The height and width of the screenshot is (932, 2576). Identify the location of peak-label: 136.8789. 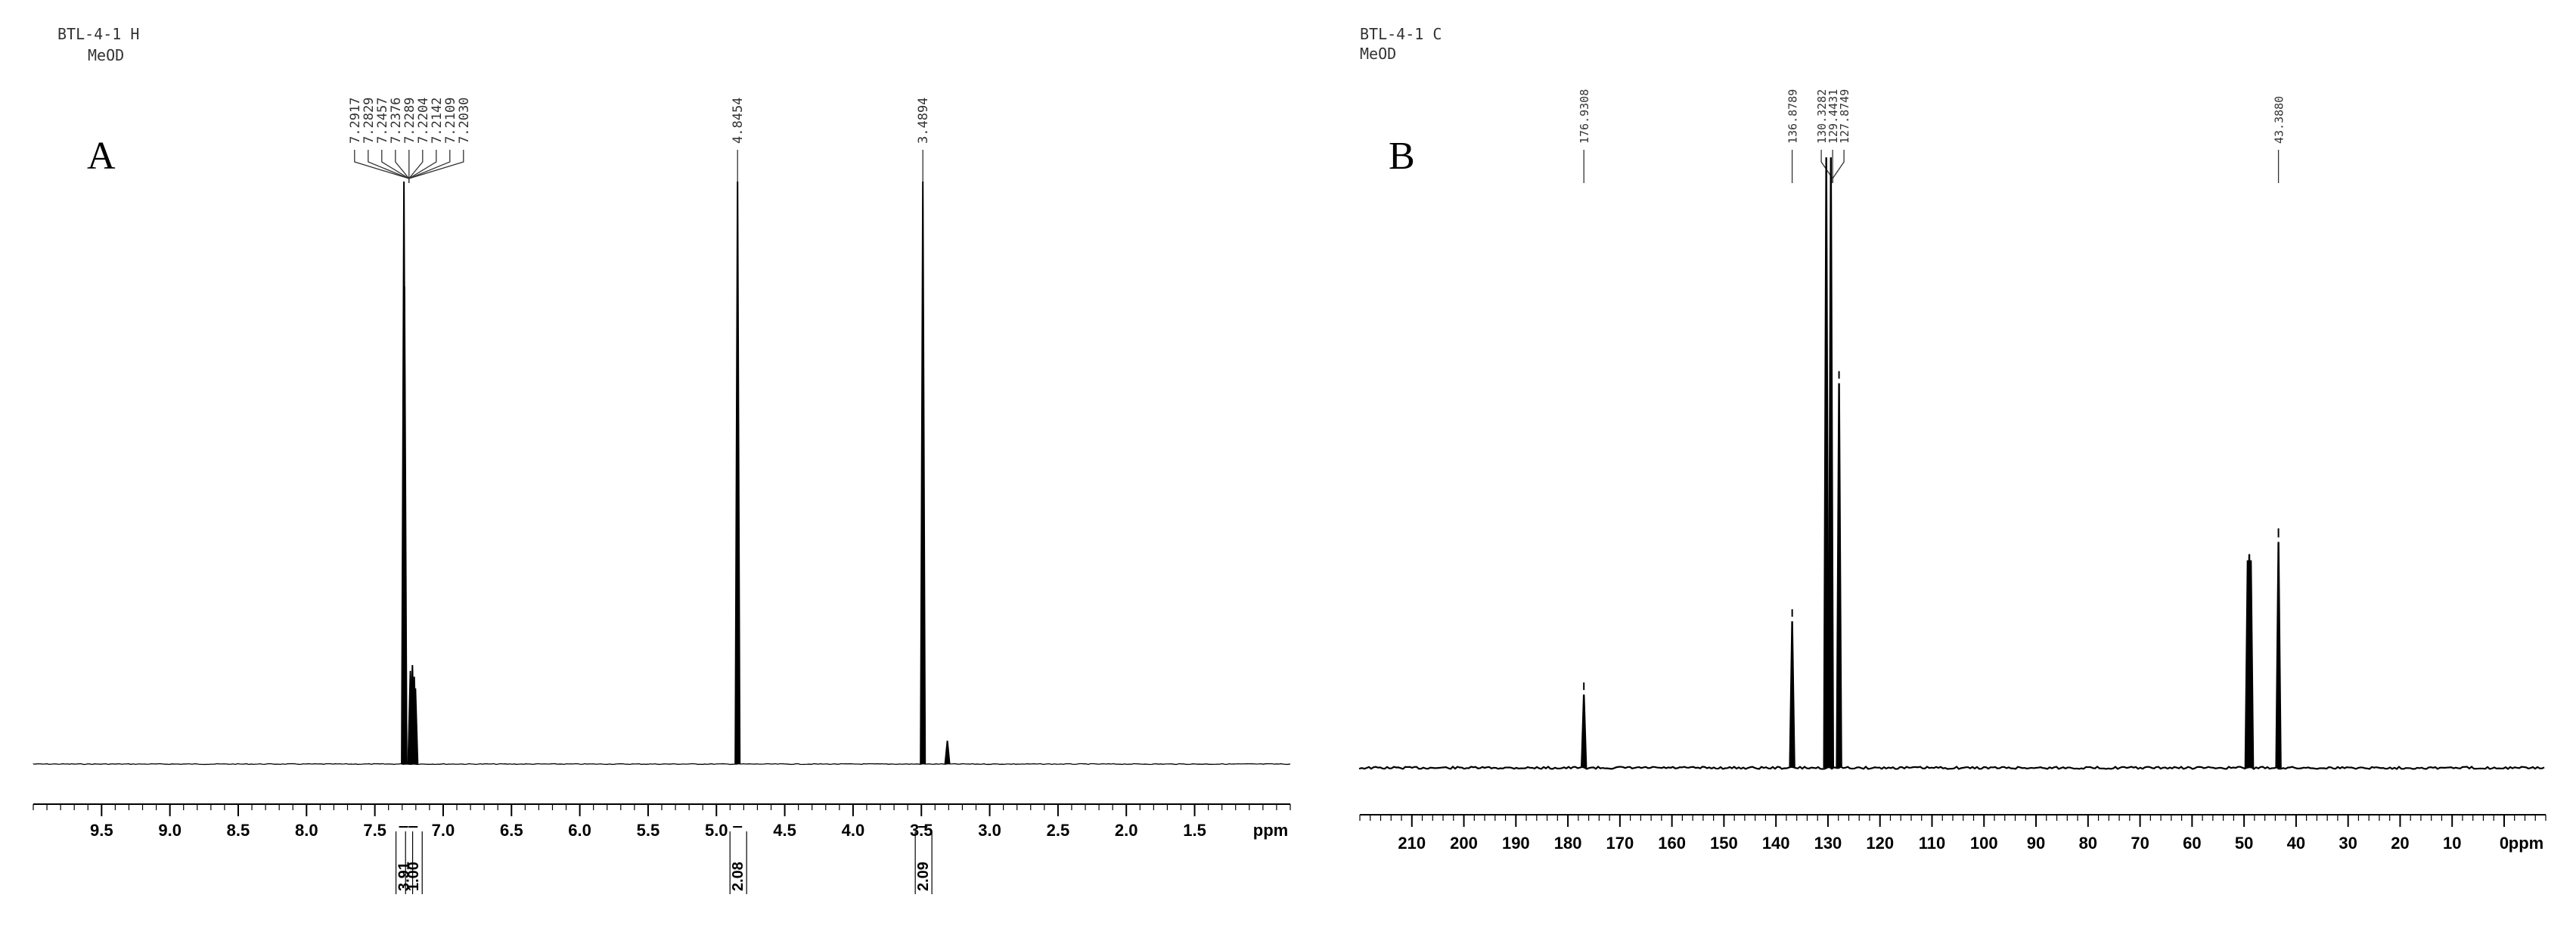
(1793, 116).